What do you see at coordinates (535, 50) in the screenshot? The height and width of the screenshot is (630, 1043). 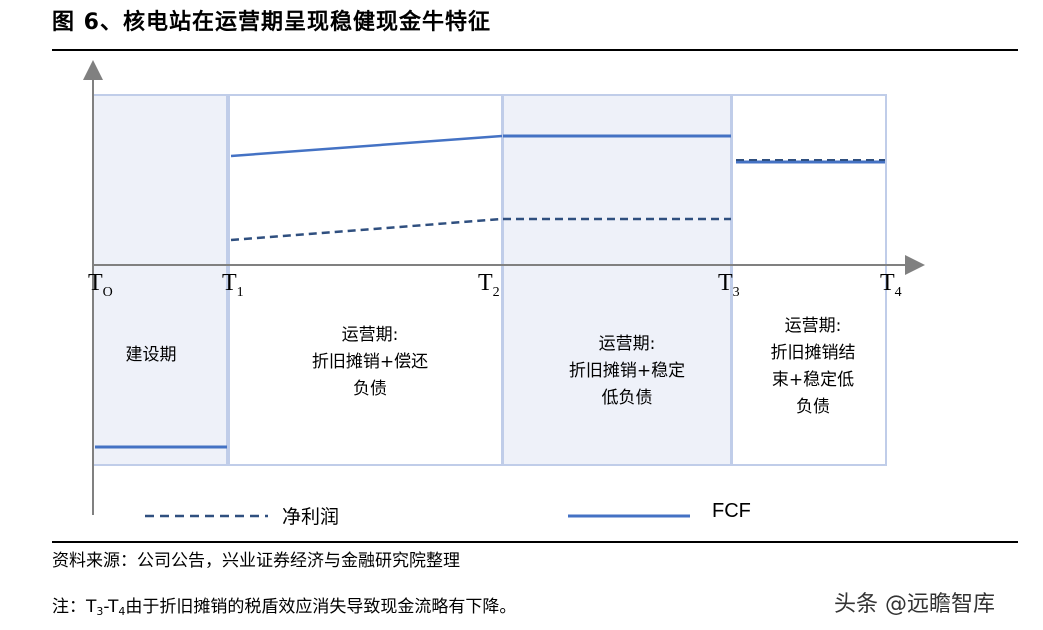 I see `top-rule` at bounding box center [535, 50].